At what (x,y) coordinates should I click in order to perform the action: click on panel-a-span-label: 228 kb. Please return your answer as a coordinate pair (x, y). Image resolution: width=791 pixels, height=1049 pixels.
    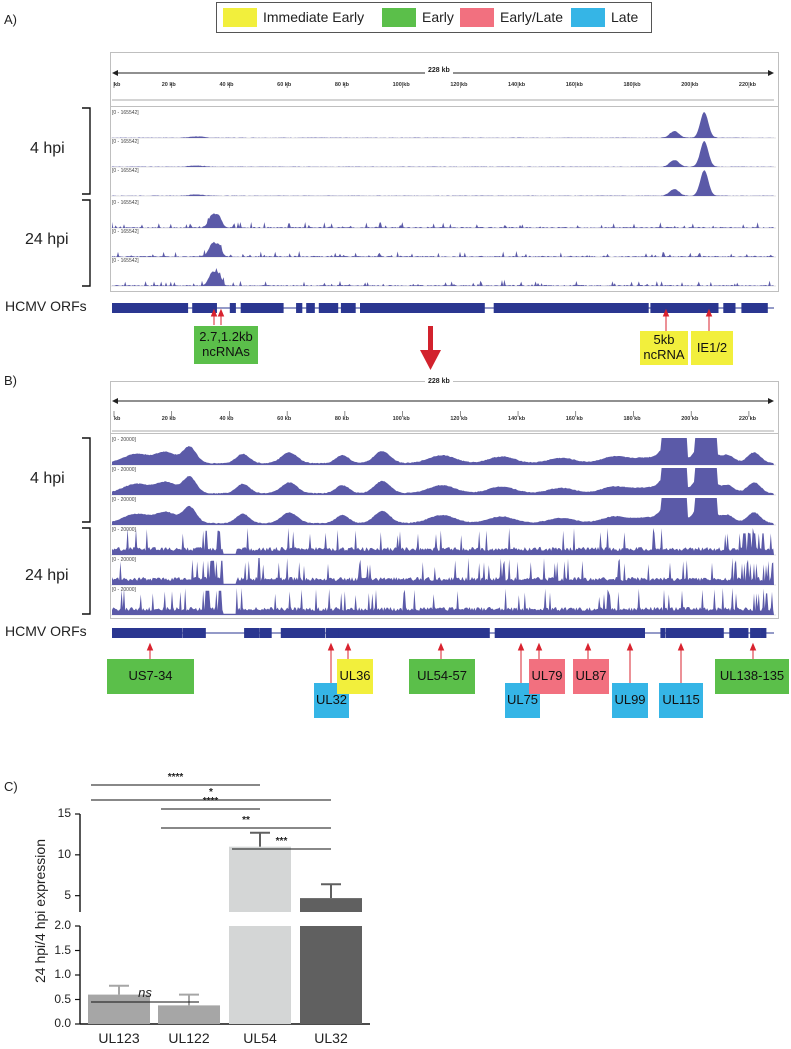
    Looking at the image, I should click on (439, 70).